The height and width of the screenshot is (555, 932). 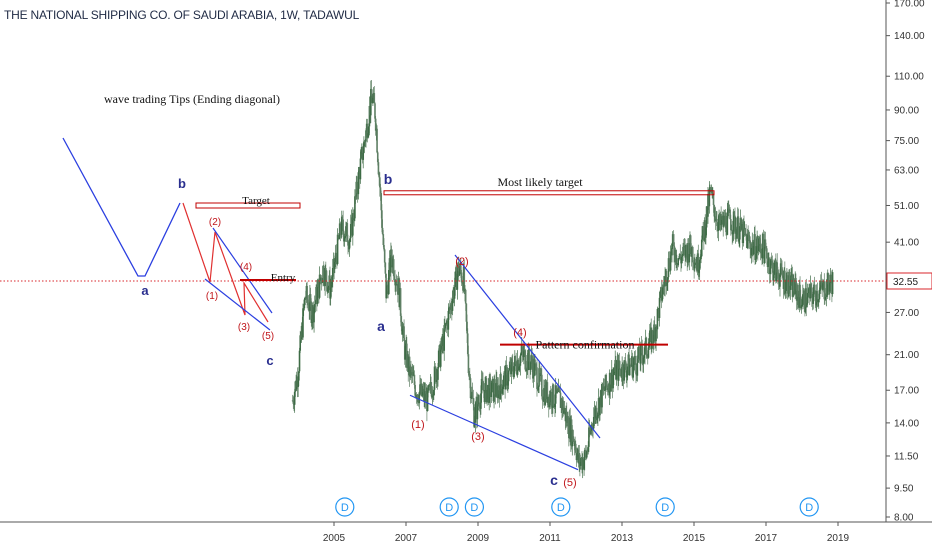 What do you see at coordinates (906, 355) in the screenshot?
I see `y-tick-label: 21.00` at bounding box center [906, 355].